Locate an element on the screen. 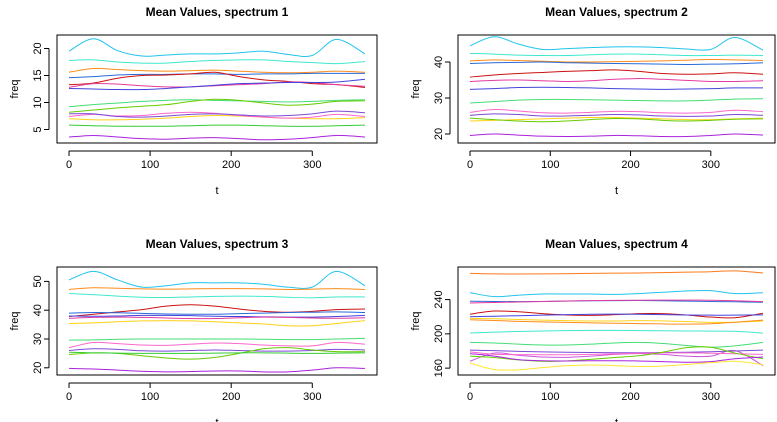 Image resolution: width=777 pixels, height=422 pixels. y-tick-label: 15 is located at coordinates (38, 75).